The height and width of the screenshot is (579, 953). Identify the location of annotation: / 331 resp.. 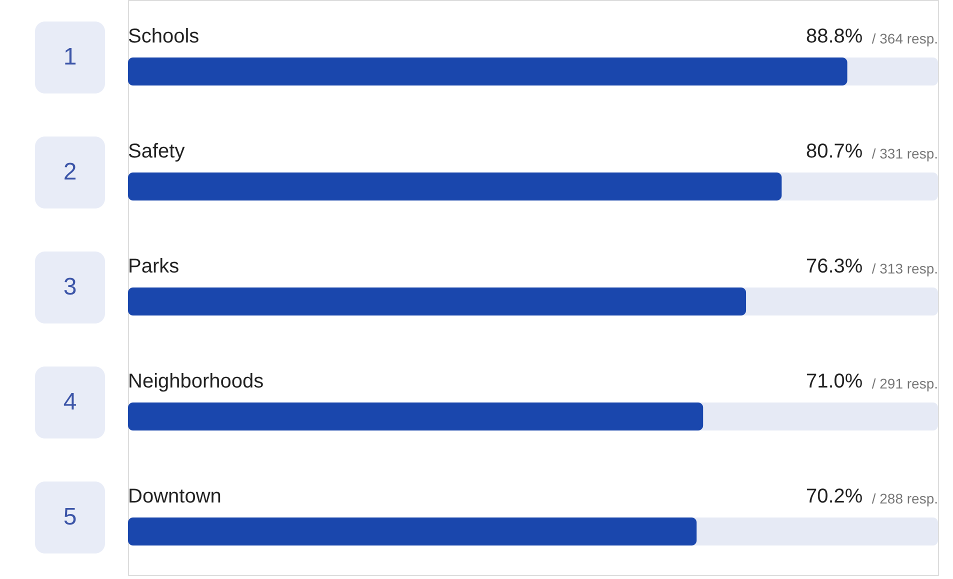
(905, 154).